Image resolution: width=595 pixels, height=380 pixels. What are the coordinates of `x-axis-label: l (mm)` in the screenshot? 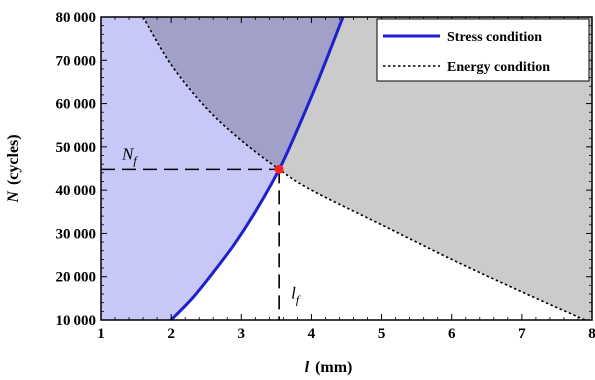 It's located at (329, 367).